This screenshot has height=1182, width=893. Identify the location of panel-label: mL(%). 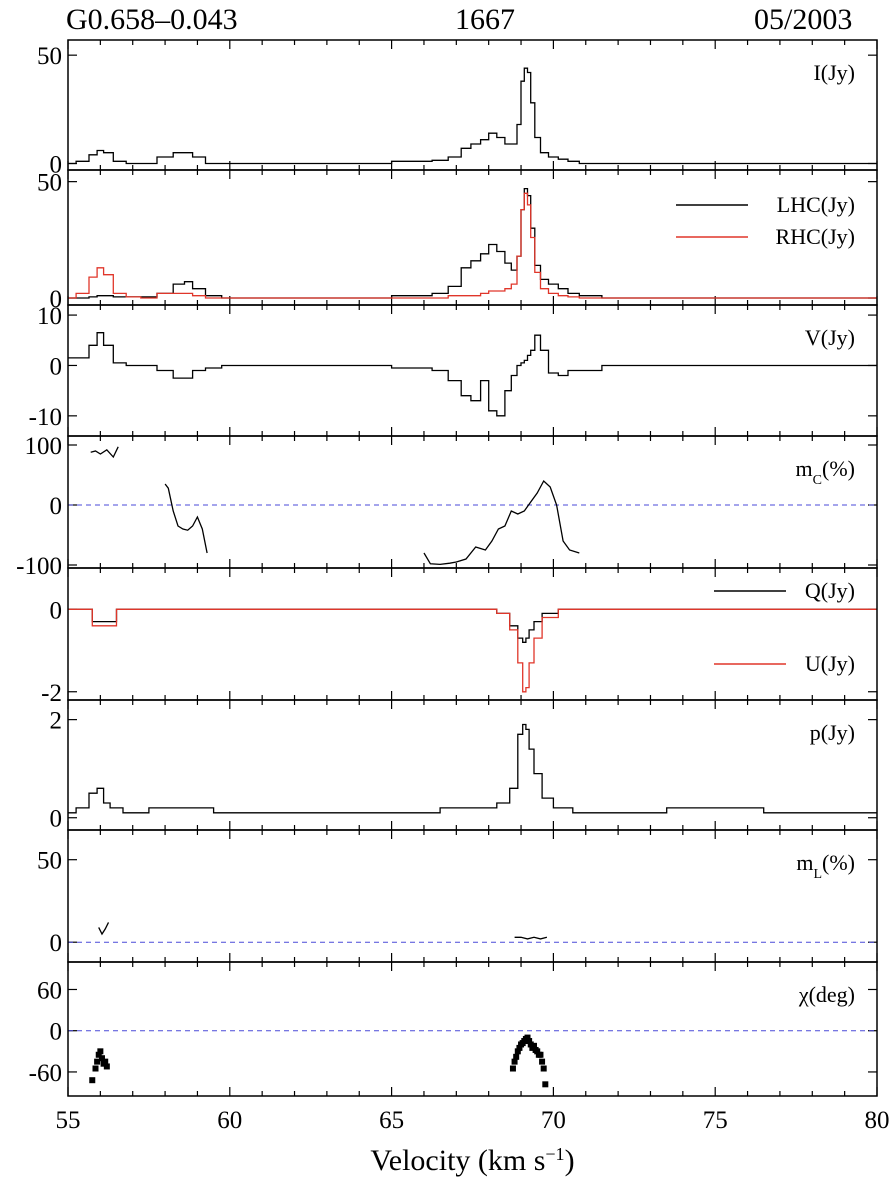
(825, 866).